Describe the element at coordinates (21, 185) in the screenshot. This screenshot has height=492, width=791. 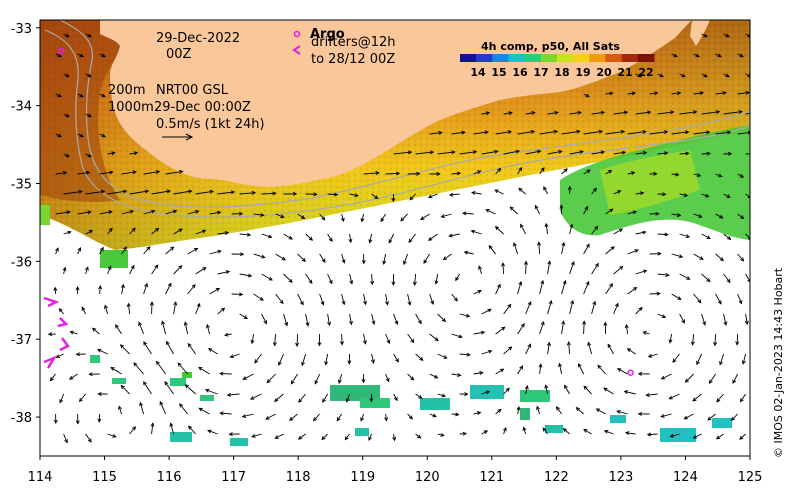
I see `y-tick-label: -35` at that location.